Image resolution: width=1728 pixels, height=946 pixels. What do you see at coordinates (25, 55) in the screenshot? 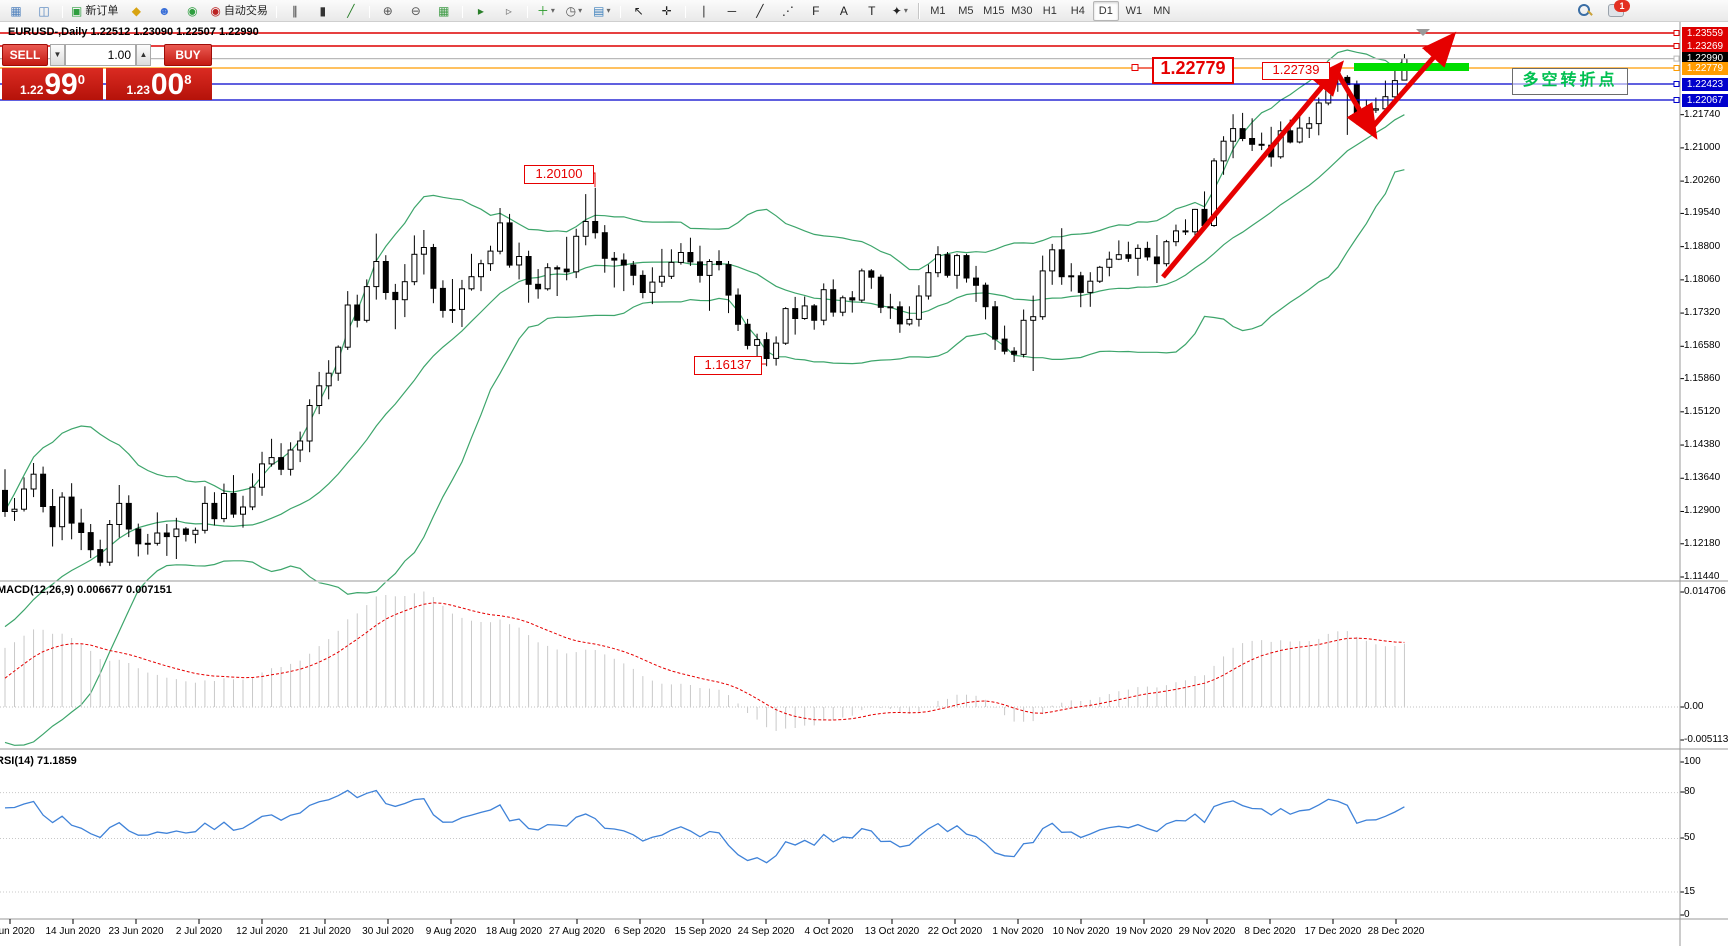
I see `sell-button: SELL` at bounding box center [25, 55].